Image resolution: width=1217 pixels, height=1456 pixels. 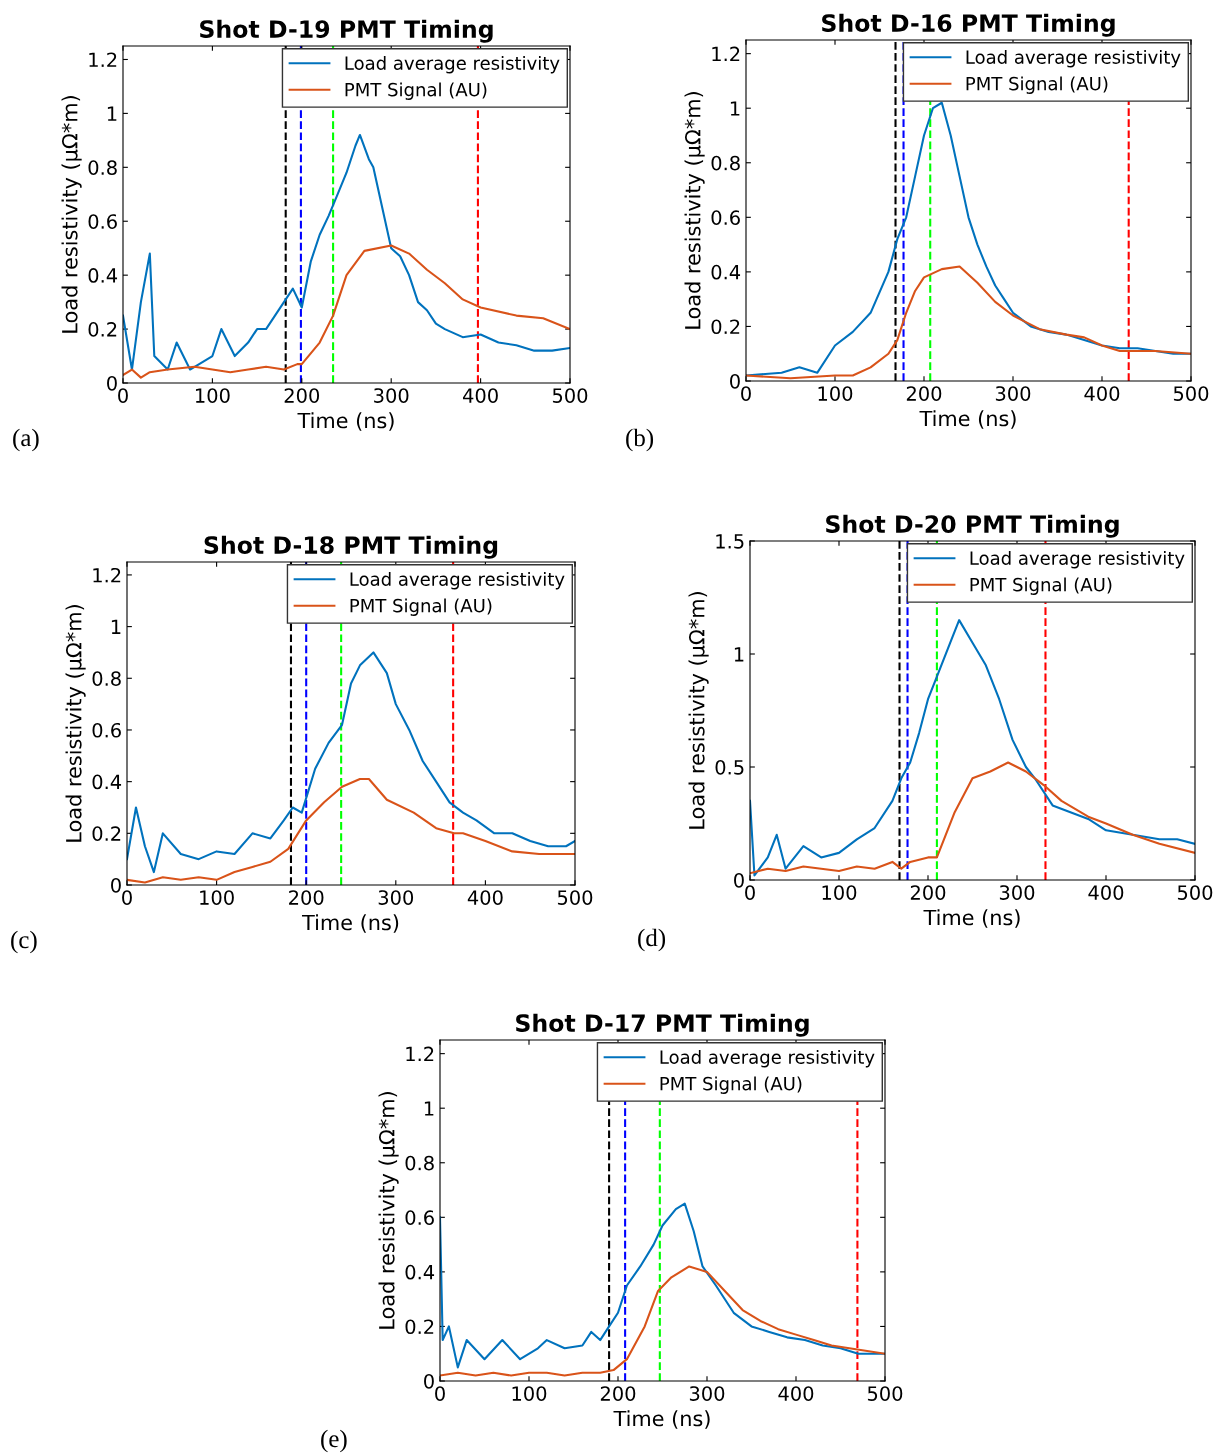 What do you see at coordinates (652, 940) in the screenshot?
I see `text: (d)` at bounding box center [652, 940].